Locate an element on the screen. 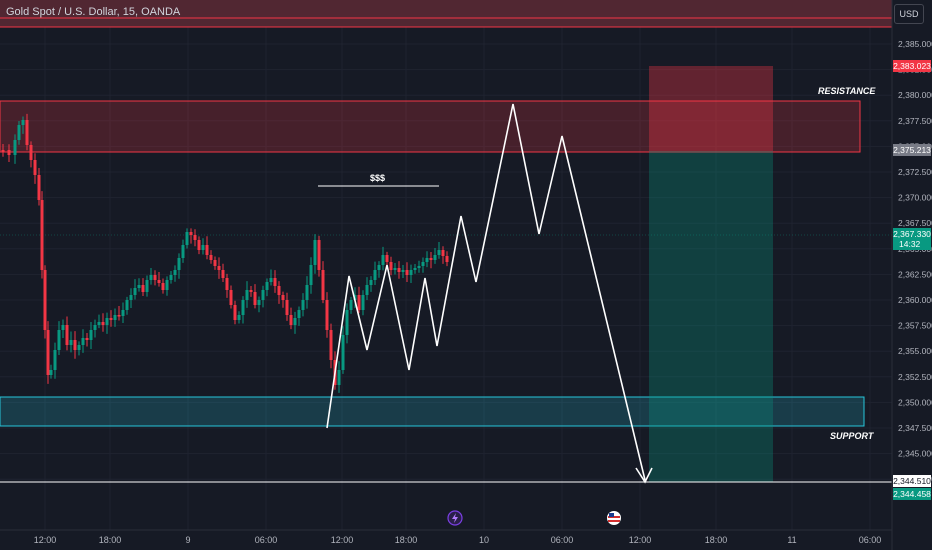 This screenshot has height=550, width=932. last-price-badge: 2,367.330 14:32 is located at coordinates (912, 239).